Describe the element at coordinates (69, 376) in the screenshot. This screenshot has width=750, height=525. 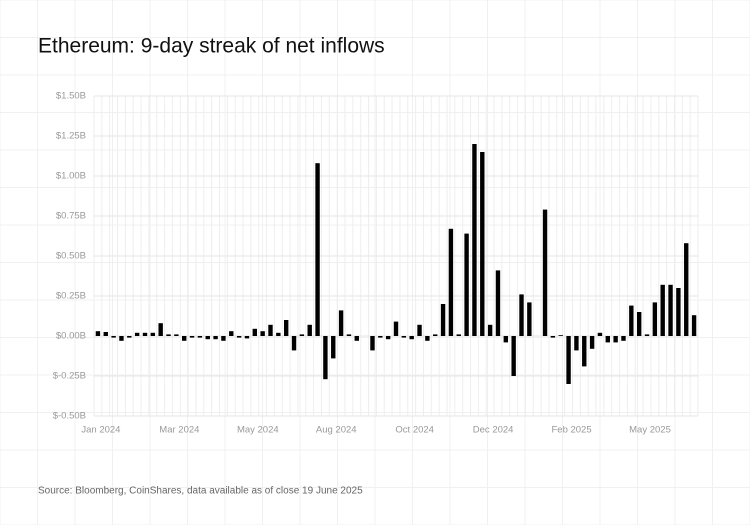
I see `y-tick-label: $-0.25B` at that location.